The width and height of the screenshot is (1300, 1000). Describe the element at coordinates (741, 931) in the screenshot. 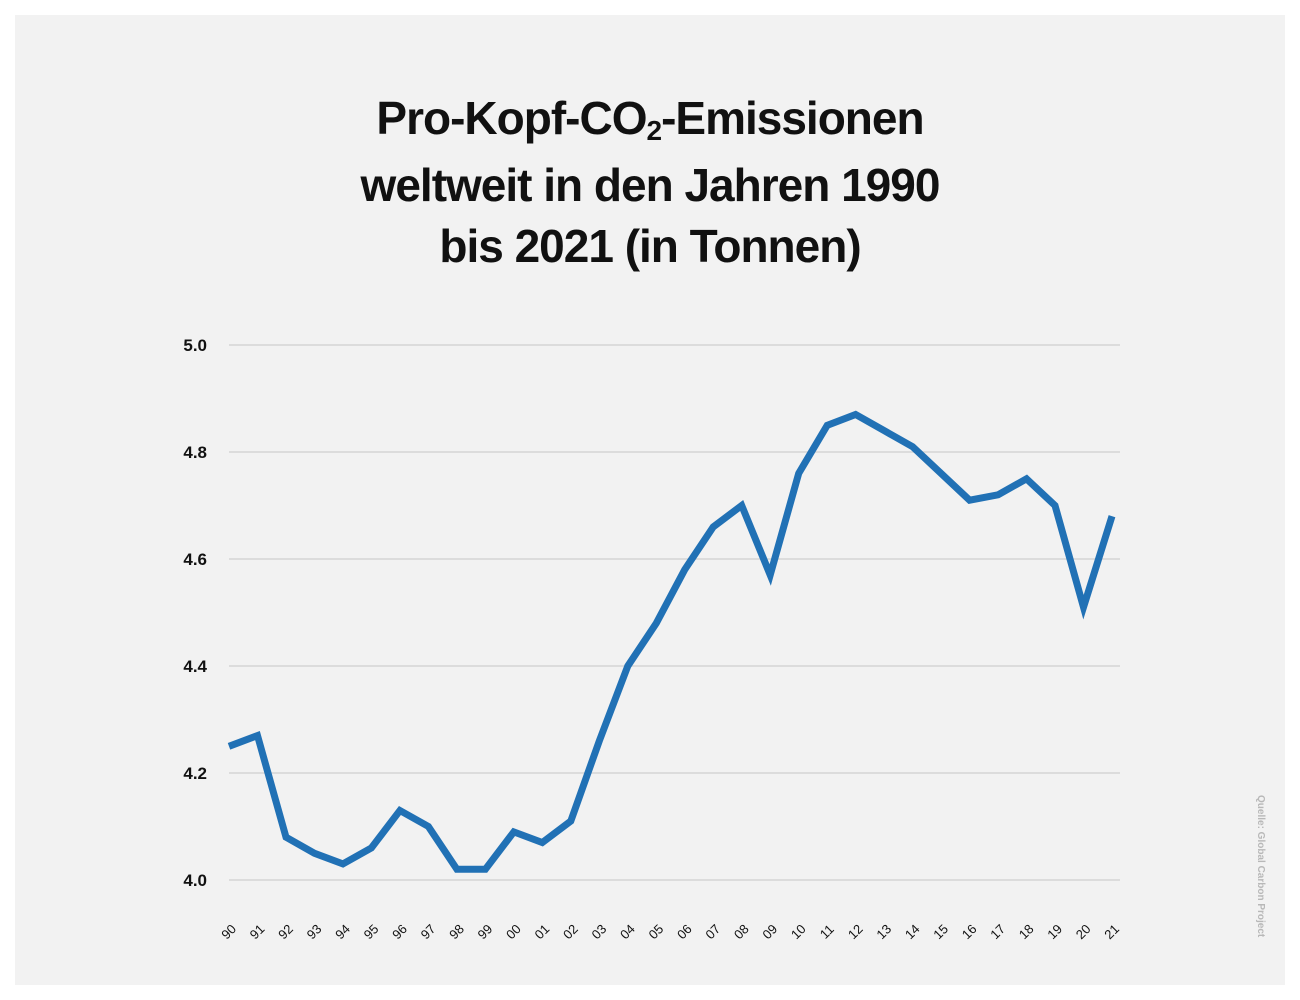

I see `x-tick-label: 08` at that location.